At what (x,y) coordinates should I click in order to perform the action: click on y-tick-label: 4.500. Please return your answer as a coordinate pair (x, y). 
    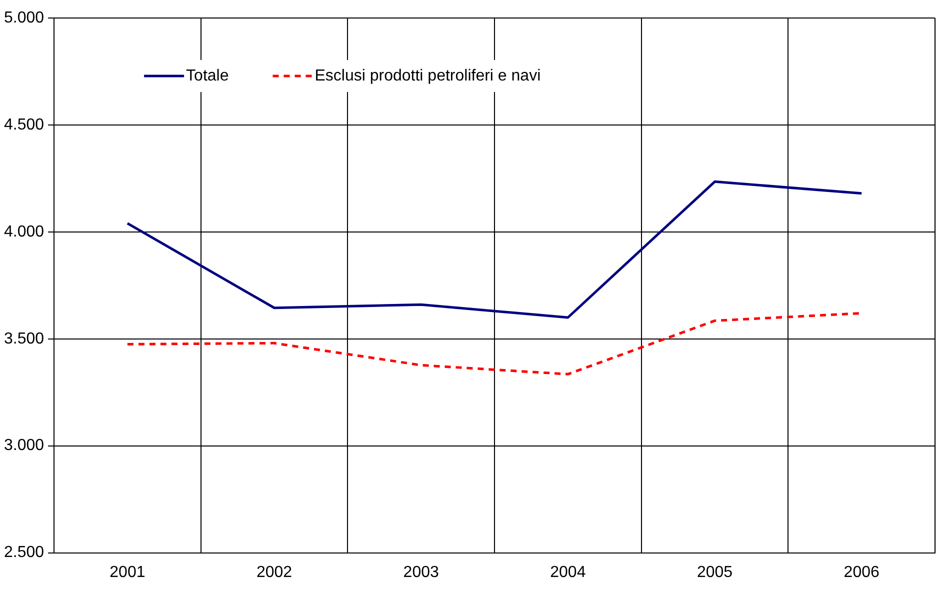
    Looking at the image, I should click on (24, 125).